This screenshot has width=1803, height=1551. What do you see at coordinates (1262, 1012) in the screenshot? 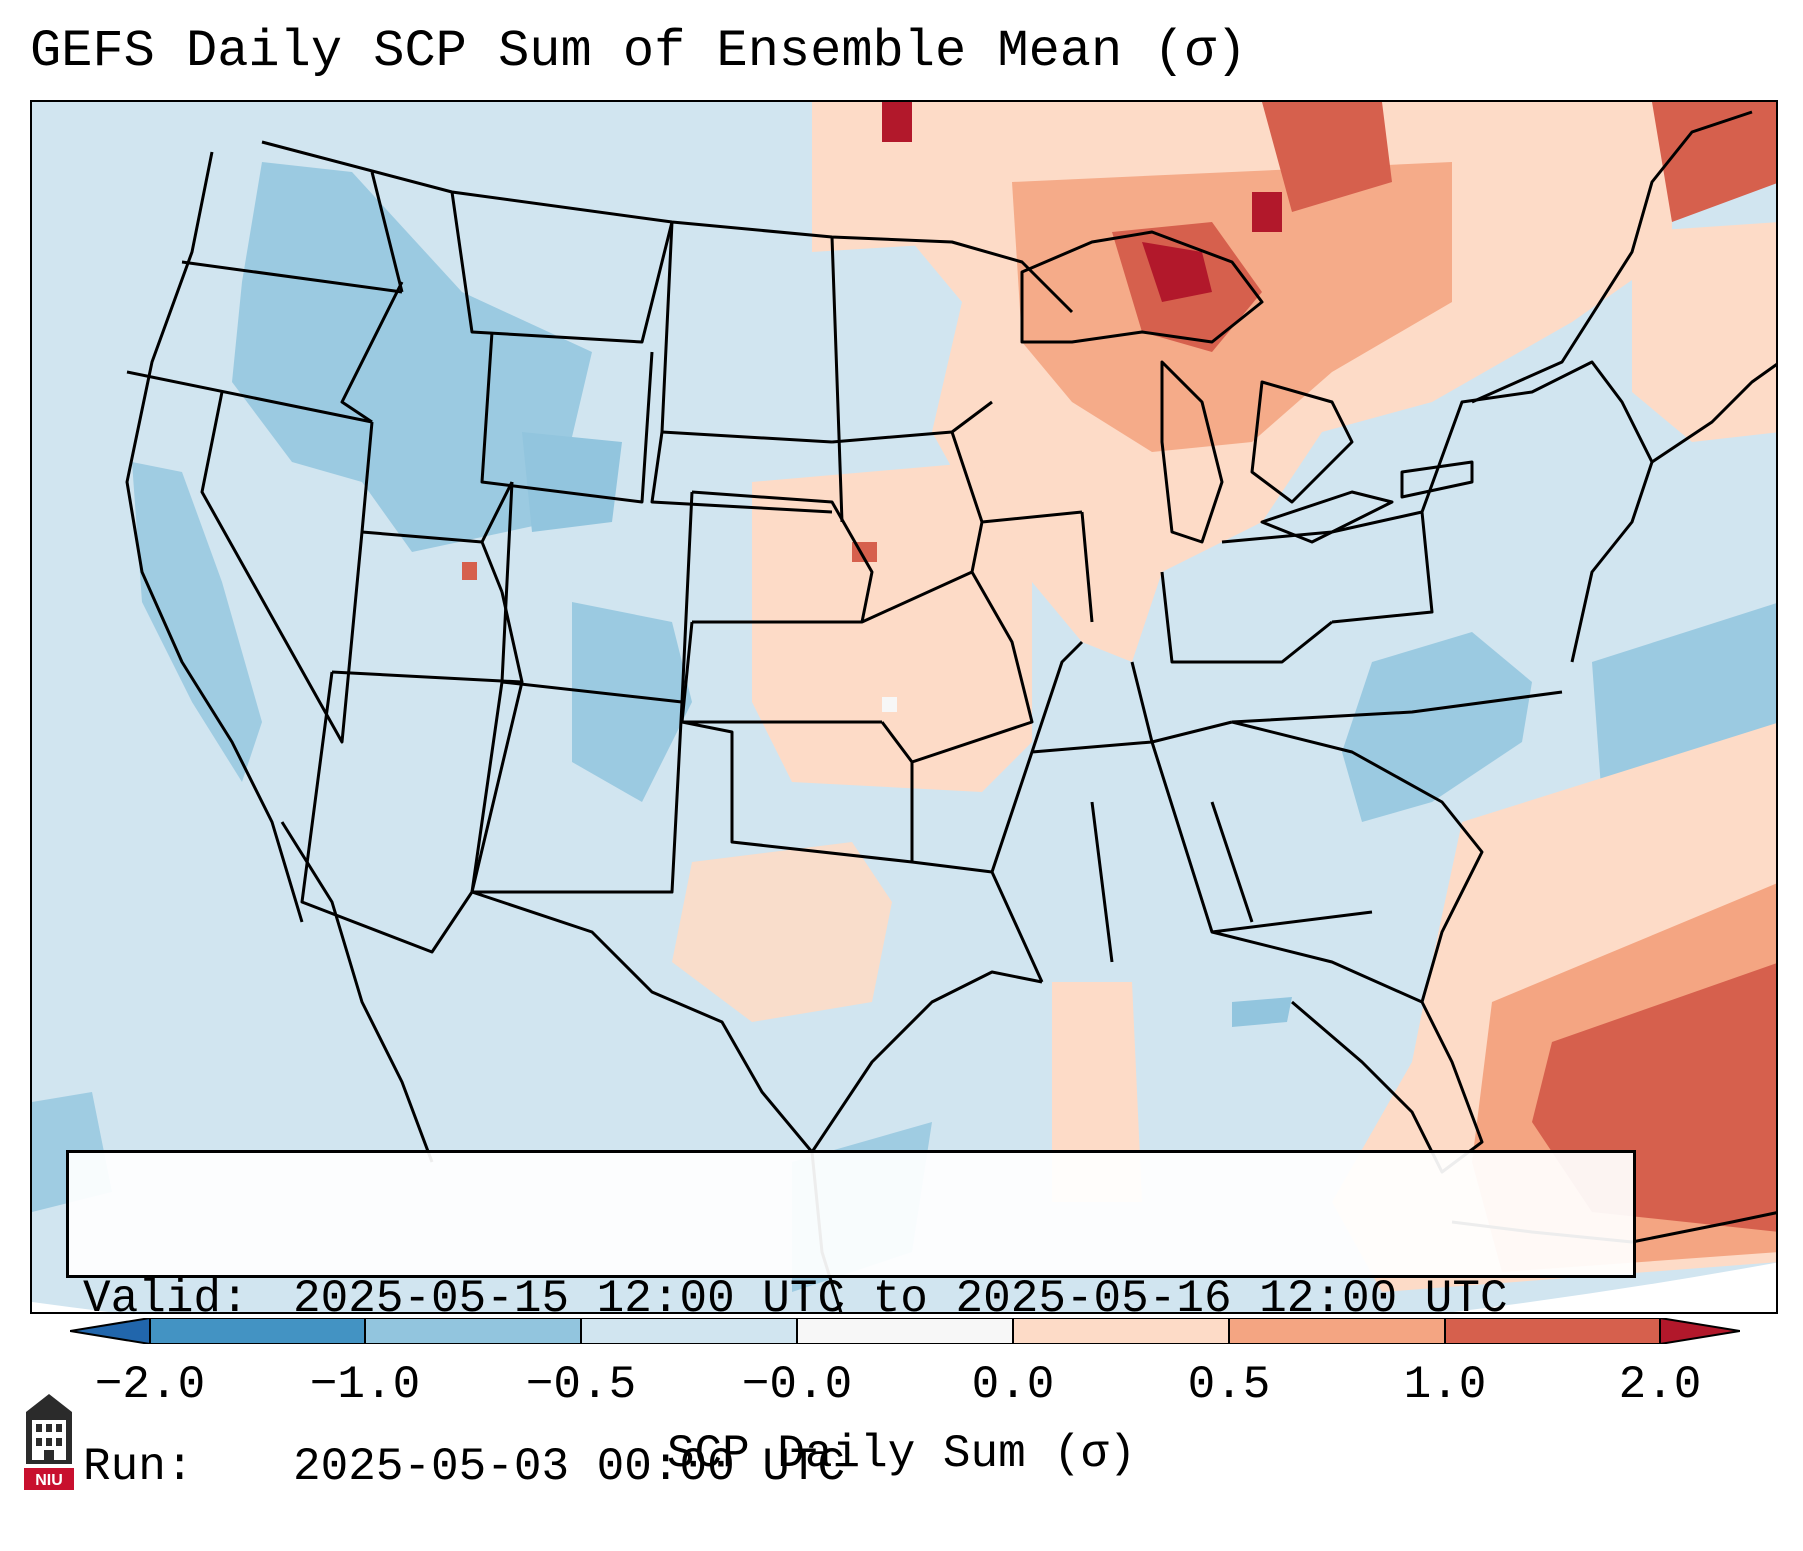
I see `patch-gulf-small` at bounding box center [1262, 1012].